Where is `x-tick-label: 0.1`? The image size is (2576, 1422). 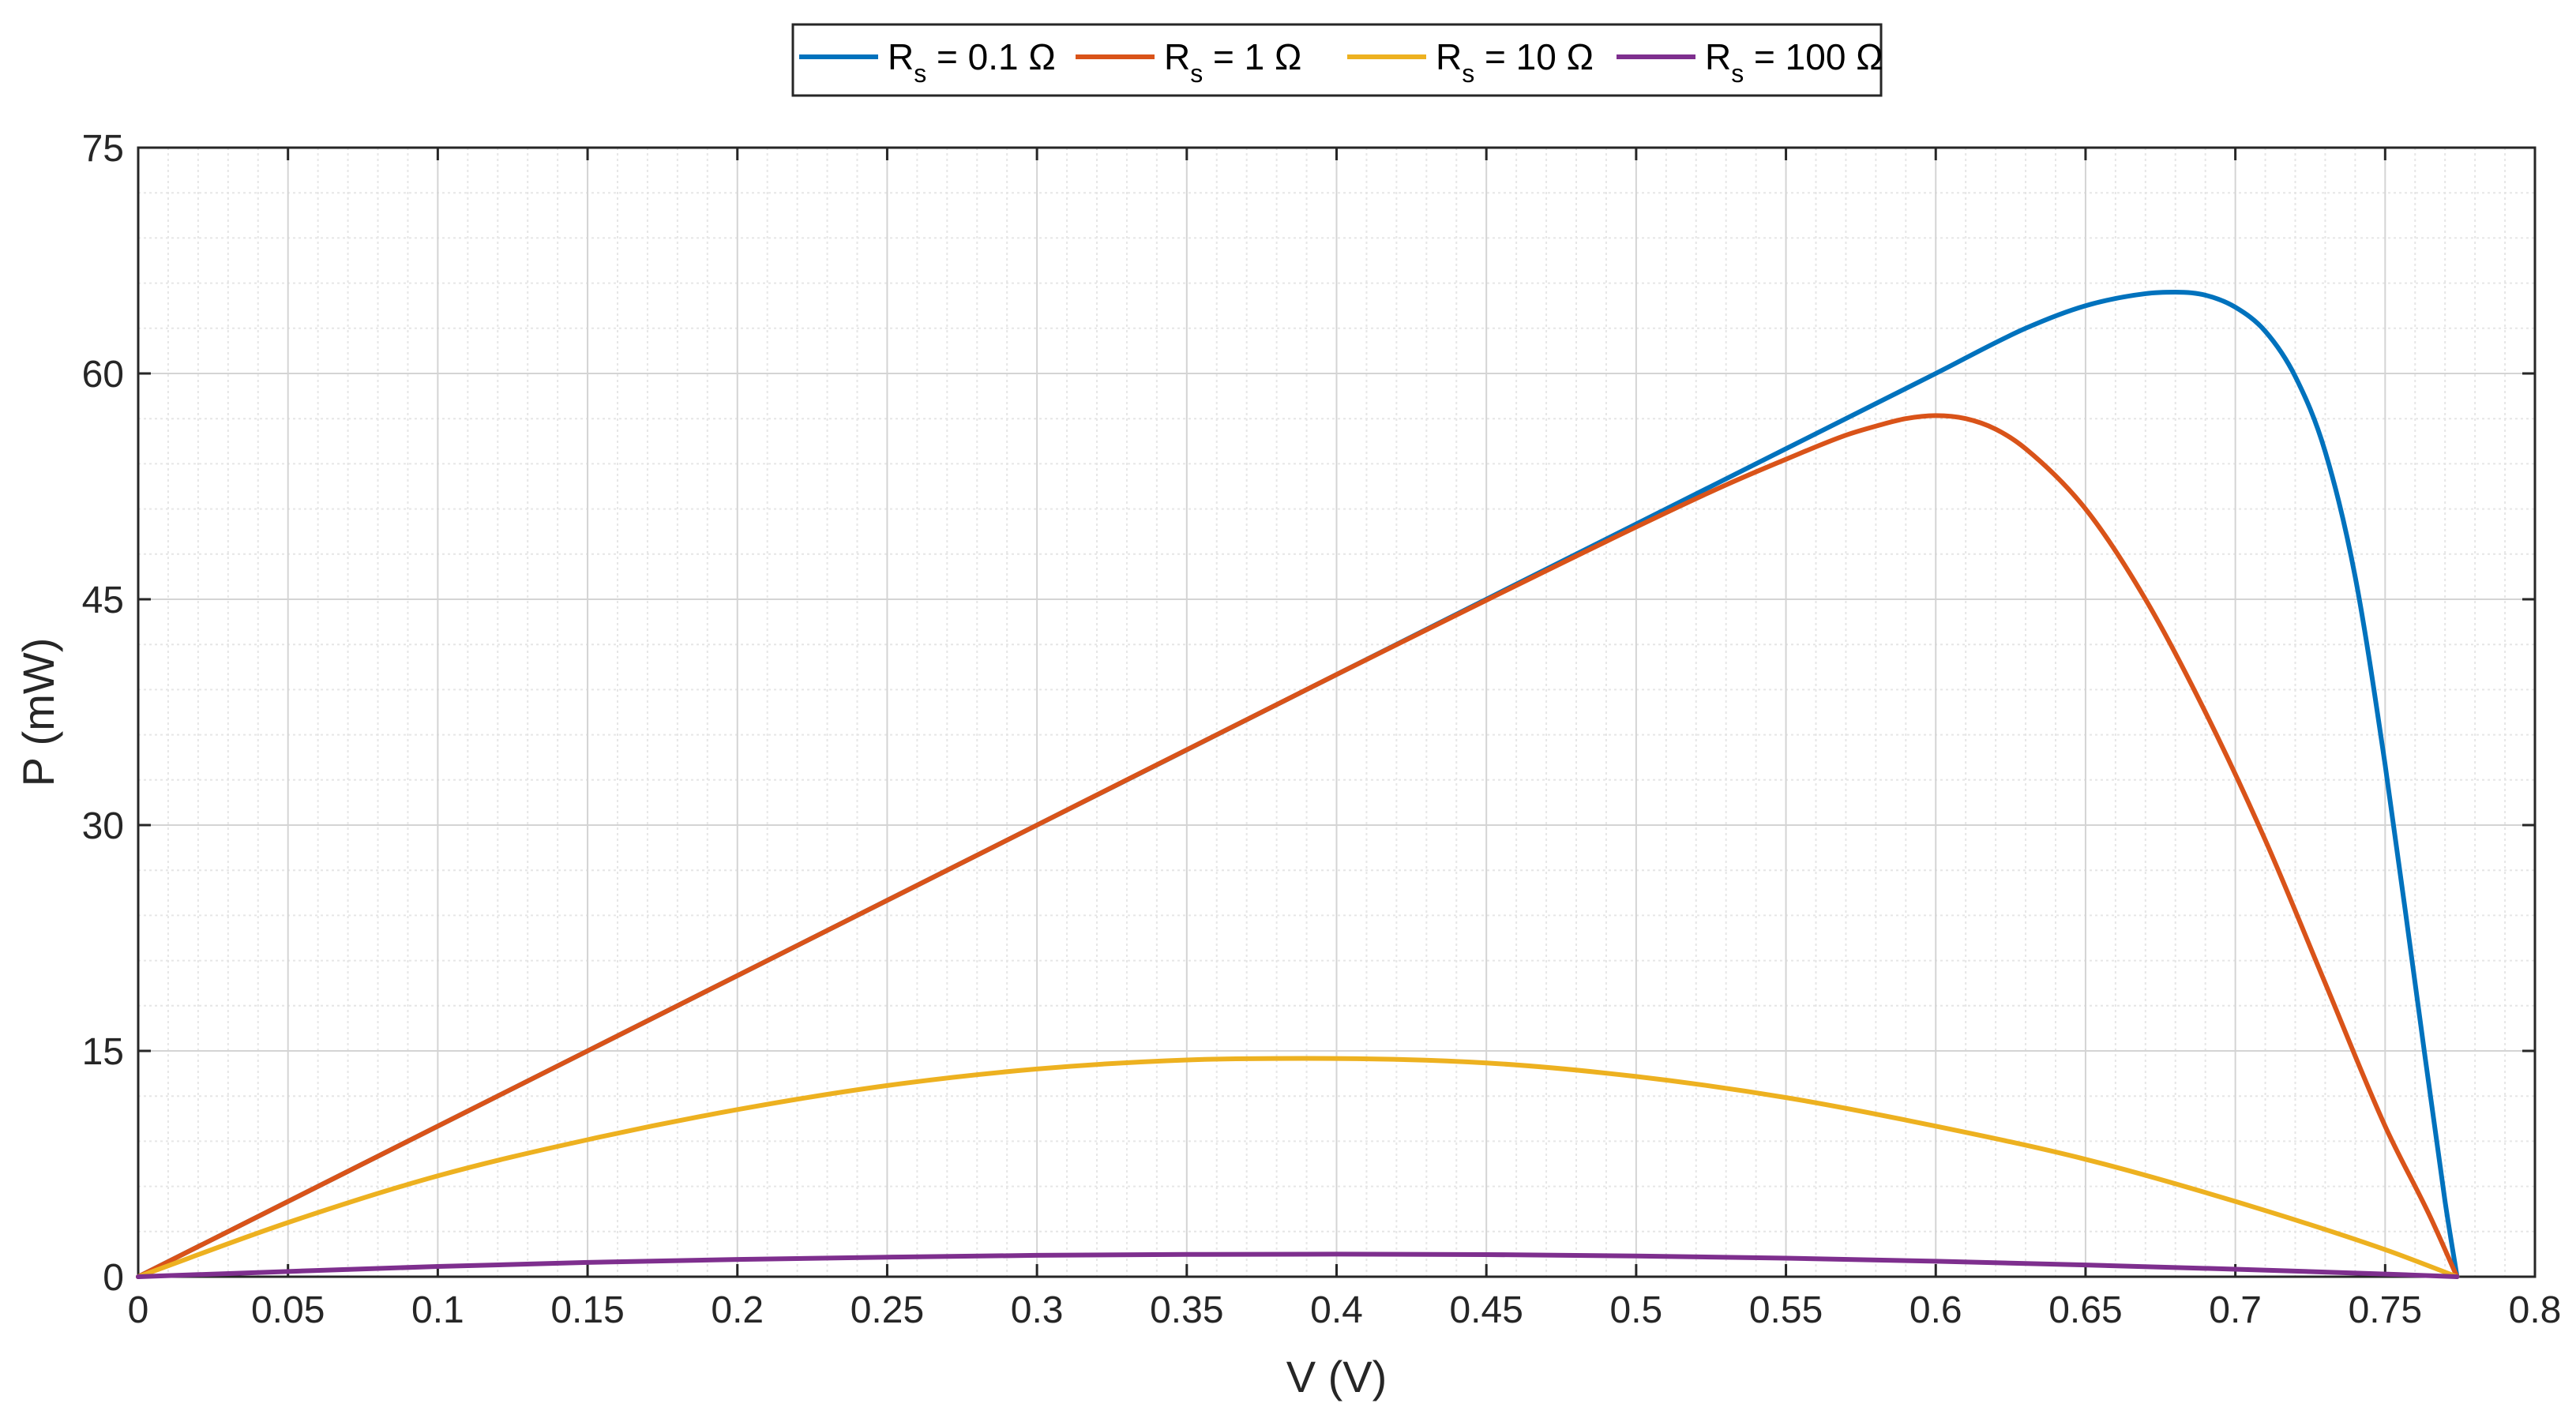 x-tick-label: 0.1 is located at coordinates (437, 1310).